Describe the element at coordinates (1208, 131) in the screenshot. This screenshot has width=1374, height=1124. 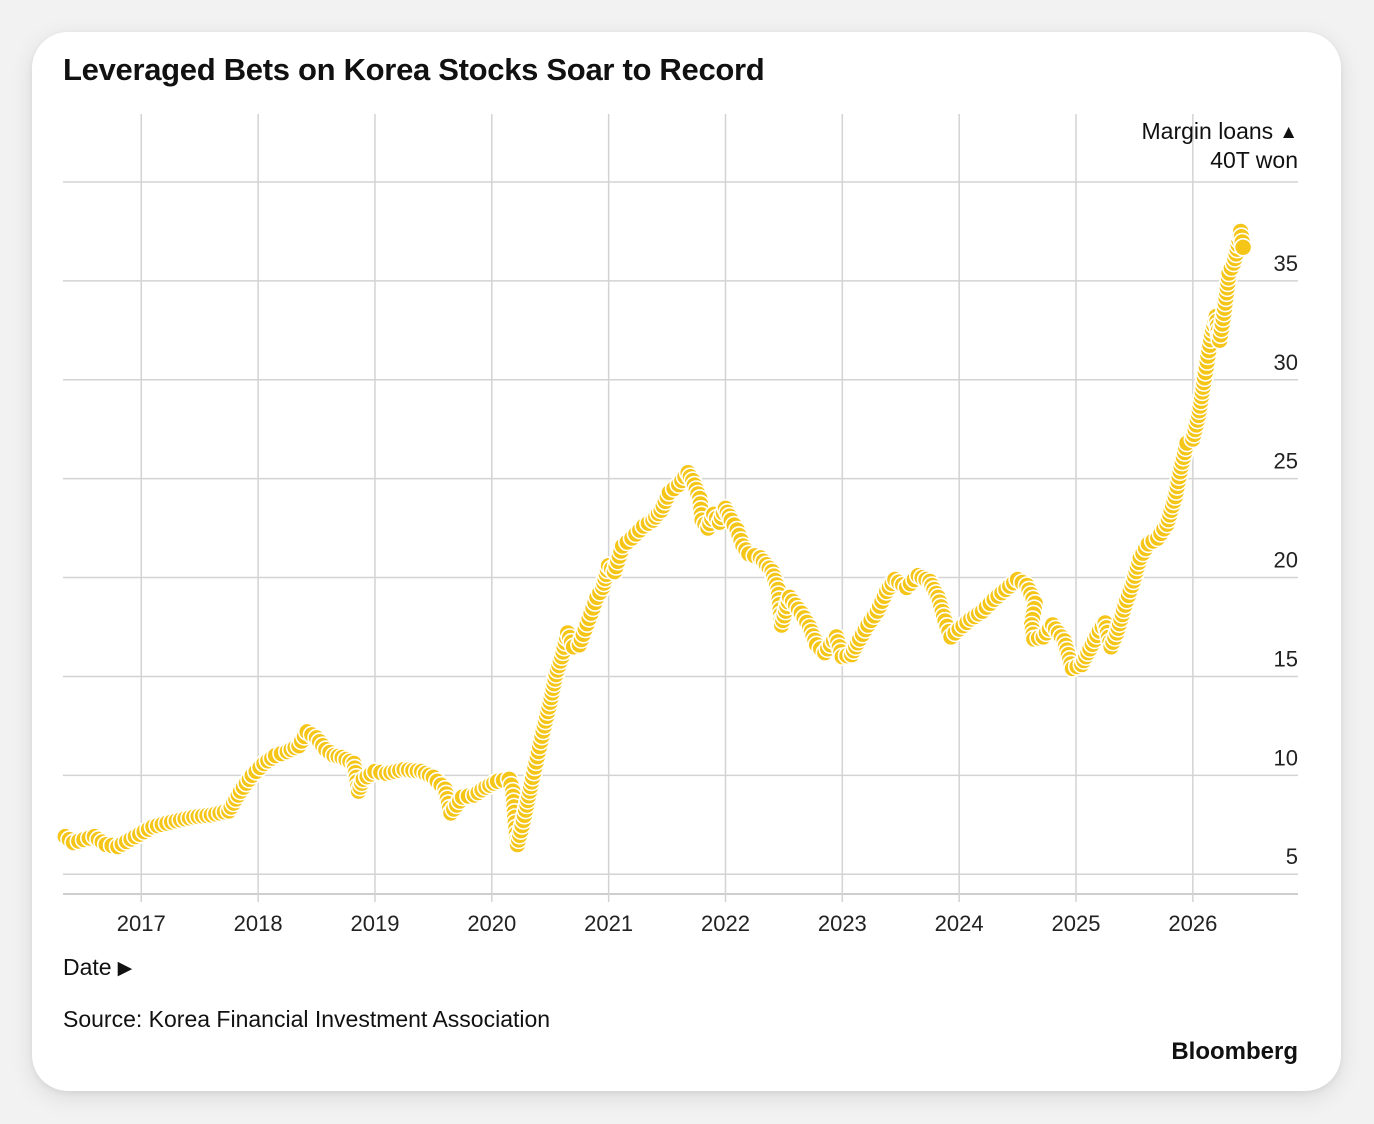
I see `y-axis-label-text: Margin loans` at that location.